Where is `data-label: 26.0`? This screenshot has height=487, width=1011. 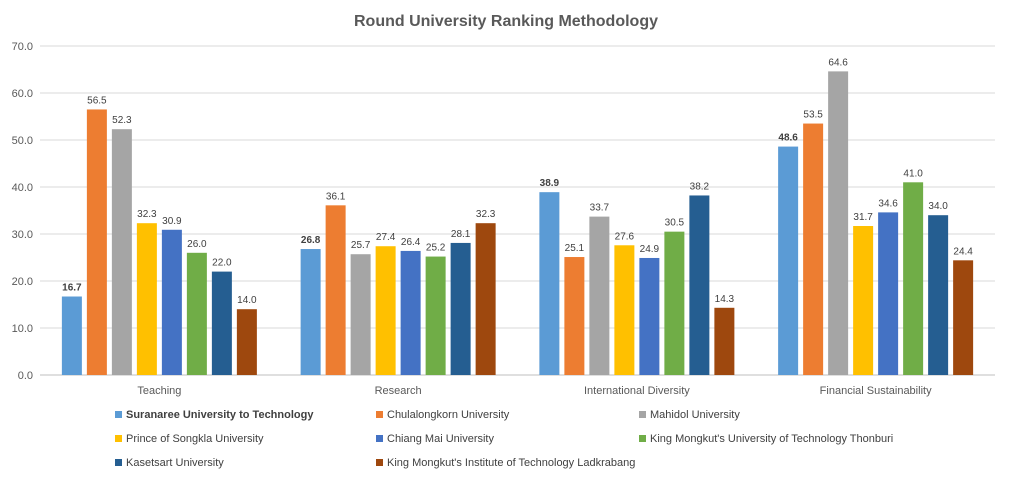
data-label: 26.0 is located at coordinates (197, 244).